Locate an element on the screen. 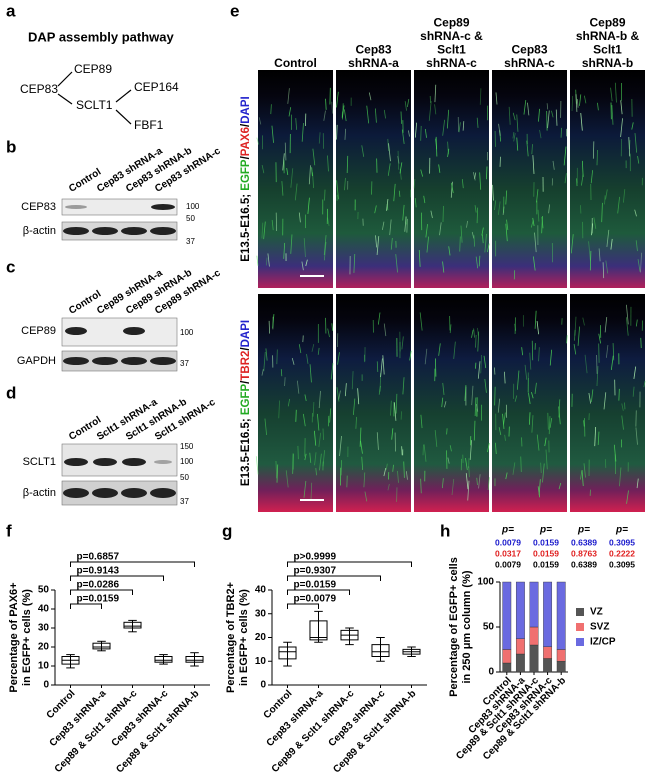 The width and height of the screenshot is (650, 778). y-tick-label: 30 is located at coordinates (261, 613).